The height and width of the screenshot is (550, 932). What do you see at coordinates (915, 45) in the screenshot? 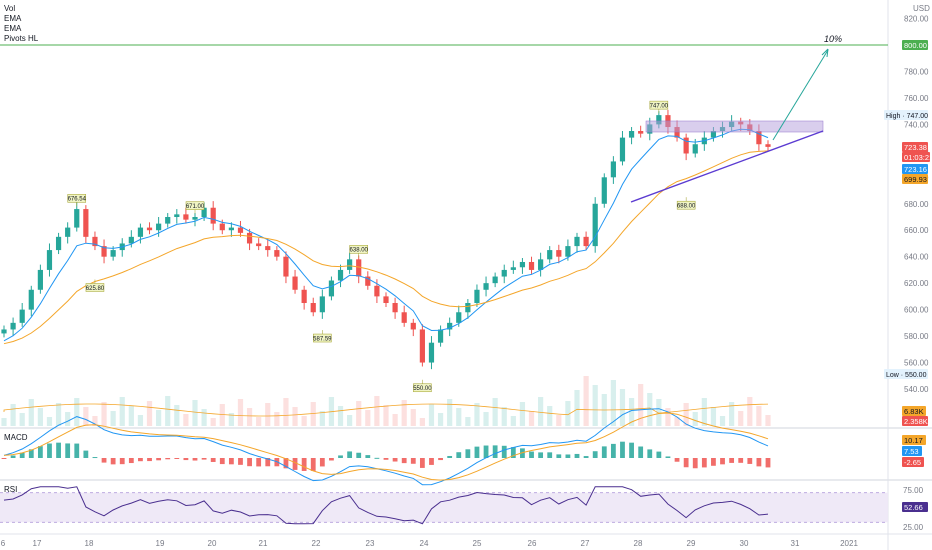
I see `svg-text: 800.00` at bounding box center [915, 45].